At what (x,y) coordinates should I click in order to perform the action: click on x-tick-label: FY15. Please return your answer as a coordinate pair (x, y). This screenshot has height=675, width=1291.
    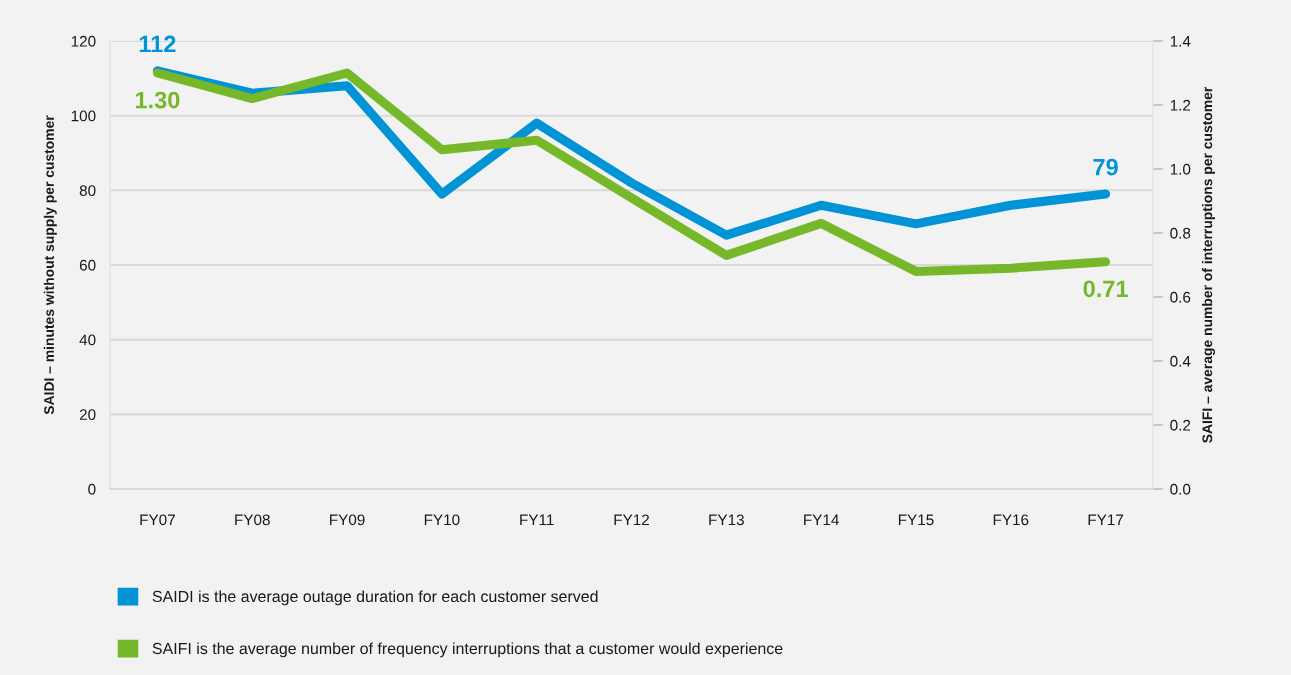
    Looking at the image, I should click on (916, 520).